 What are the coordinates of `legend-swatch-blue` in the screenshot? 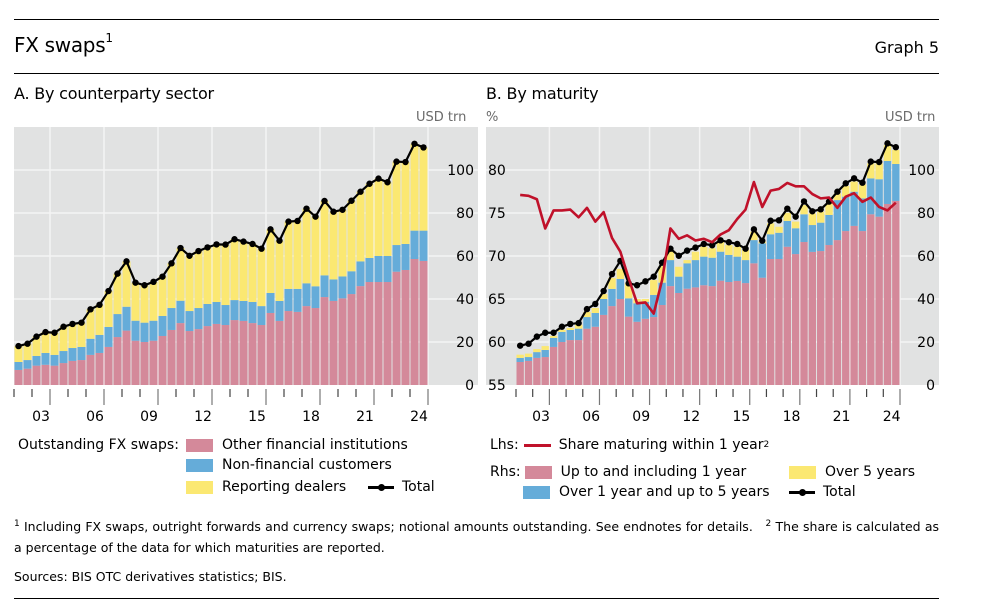 It's located at (536, 492).